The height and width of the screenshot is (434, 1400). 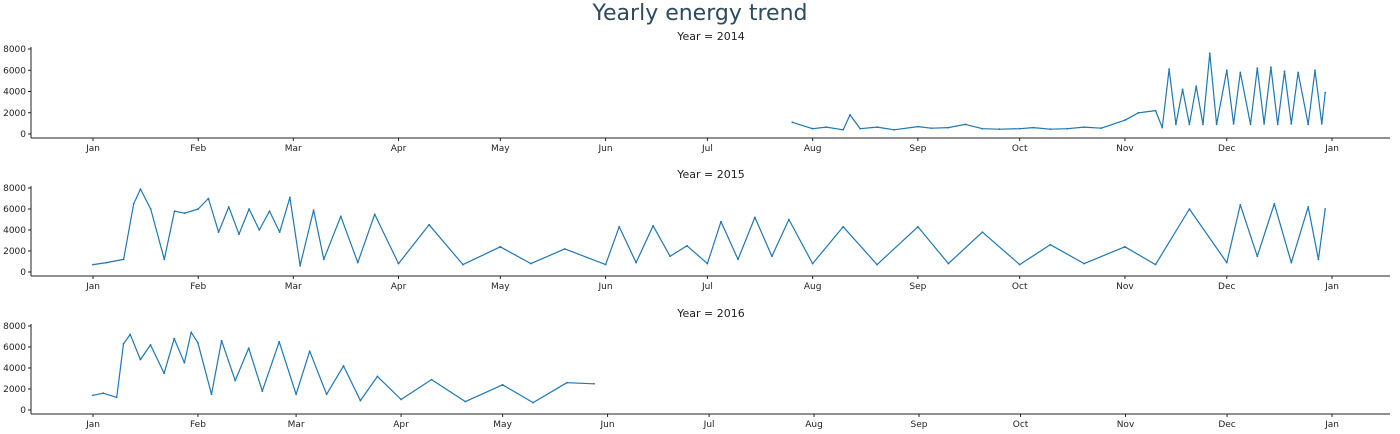 I want to click on y-tick-label: 8000, so click(x=14, y=189).